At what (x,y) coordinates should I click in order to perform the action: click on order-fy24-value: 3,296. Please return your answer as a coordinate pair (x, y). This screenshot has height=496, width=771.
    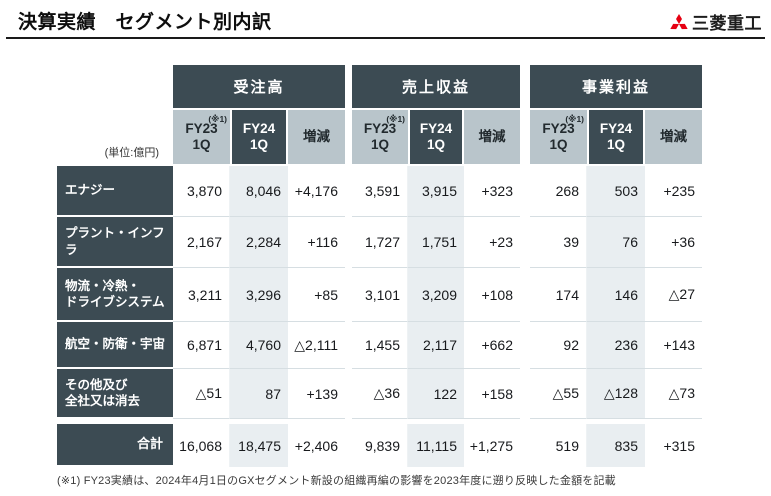
    Looking at the image, I should click on (259, 295).